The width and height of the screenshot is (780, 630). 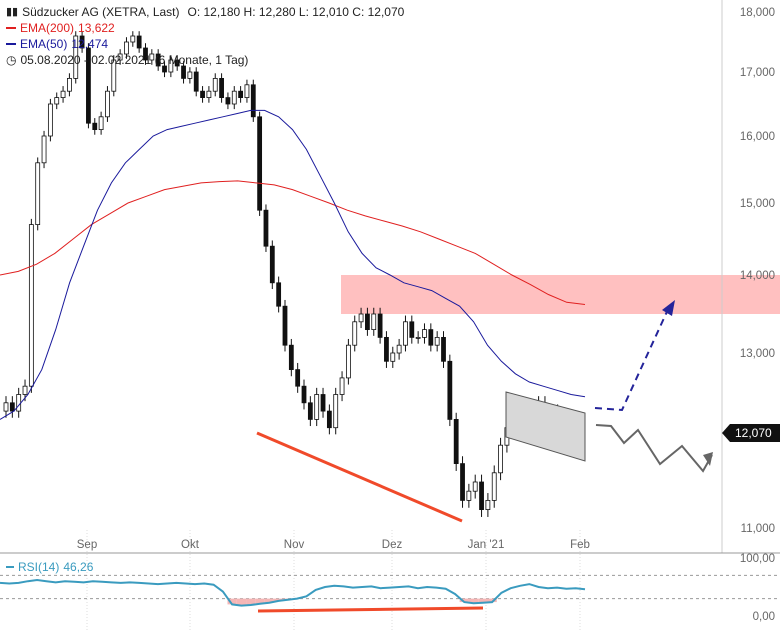 I want to click on projection-alt-arrowhead, so click(x=708, y=459).